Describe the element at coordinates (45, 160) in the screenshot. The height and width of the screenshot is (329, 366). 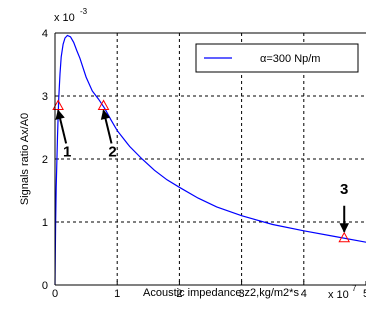
I see `y-tick-label: 2` at that location.